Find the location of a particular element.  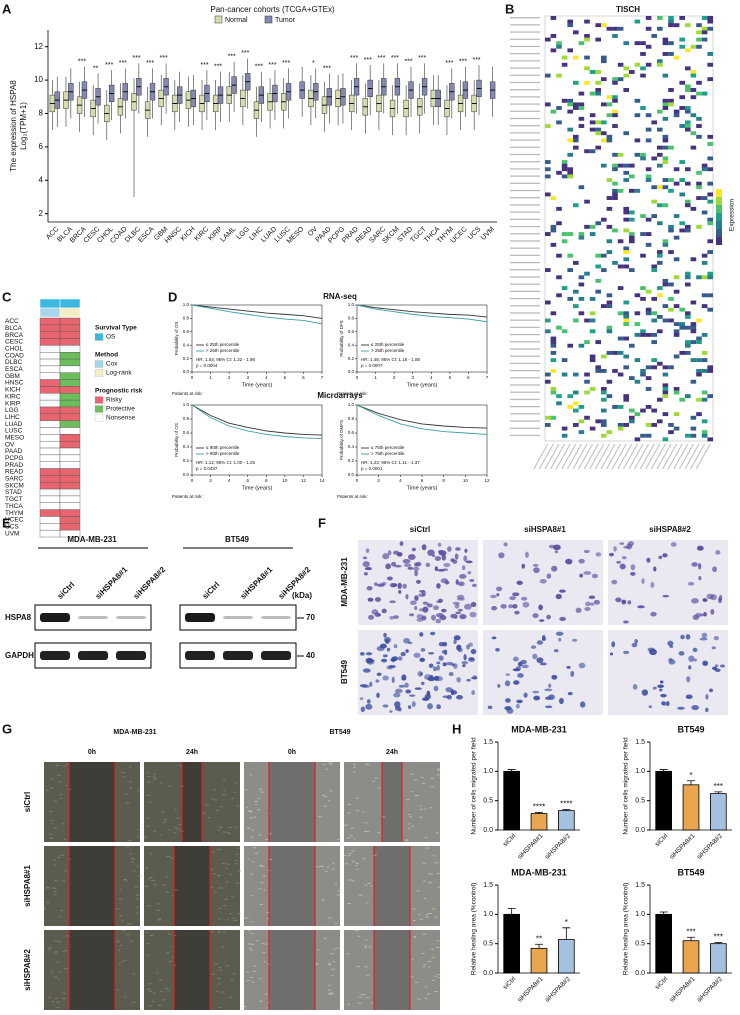

row-label: OV is located at coordinates (10, 444).